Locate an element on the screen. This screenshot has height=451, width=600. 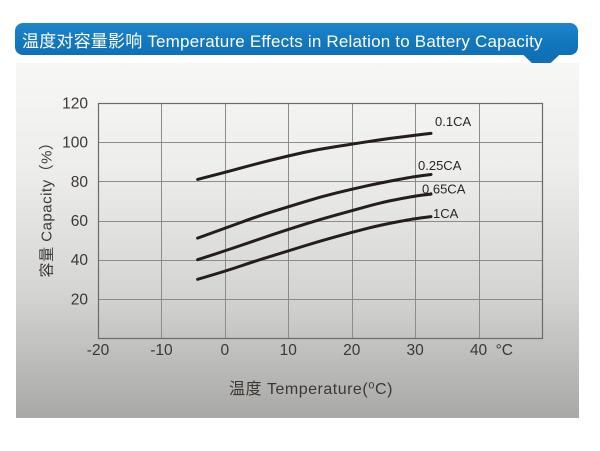
series-curve-0.1CA is located at coordinates (314, 156).